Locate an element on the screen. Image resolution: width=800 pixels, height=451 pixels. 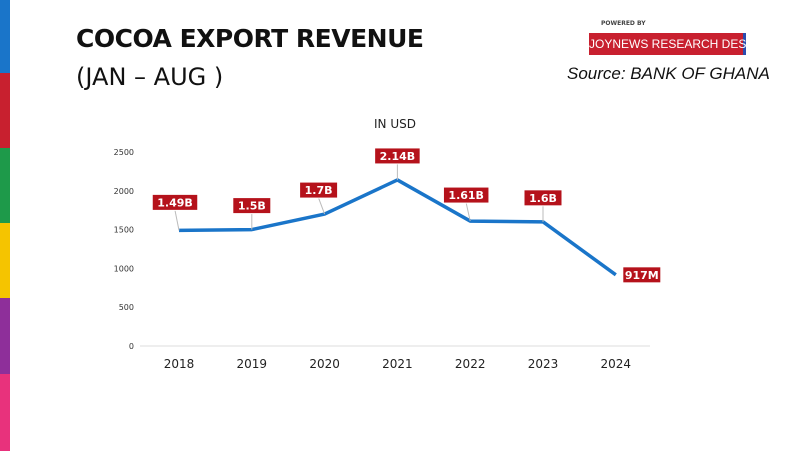
x-tick-label: 2024 is located at coordinates (616, 364).